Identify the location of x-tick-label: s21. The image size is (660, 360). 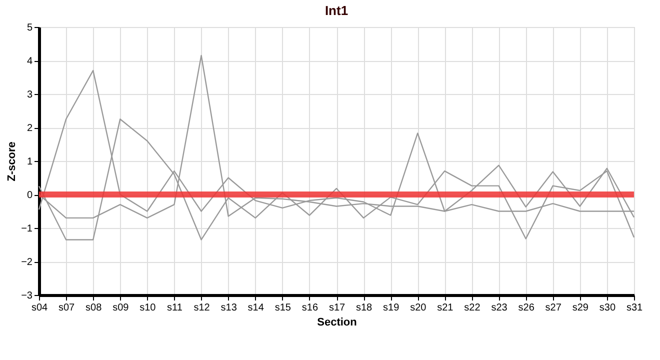
(445, 308).